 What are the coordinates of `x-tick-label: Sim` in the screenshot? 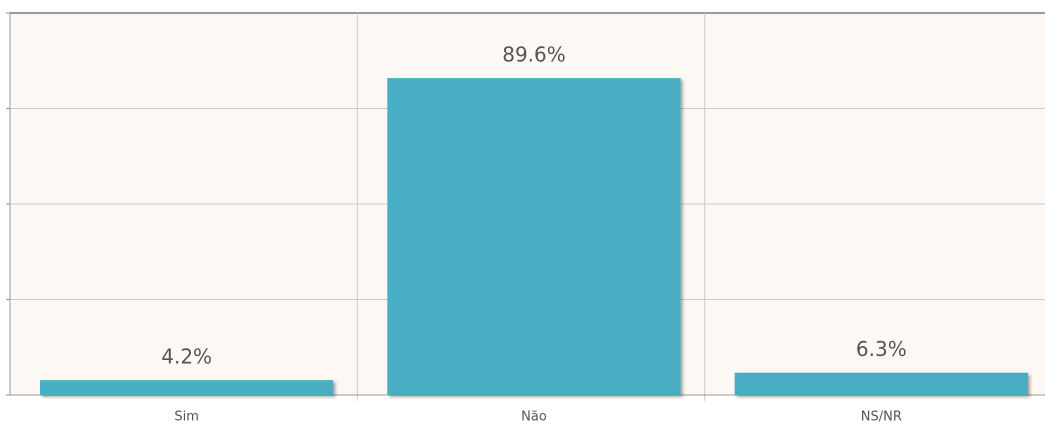 It's located at (186, 417).